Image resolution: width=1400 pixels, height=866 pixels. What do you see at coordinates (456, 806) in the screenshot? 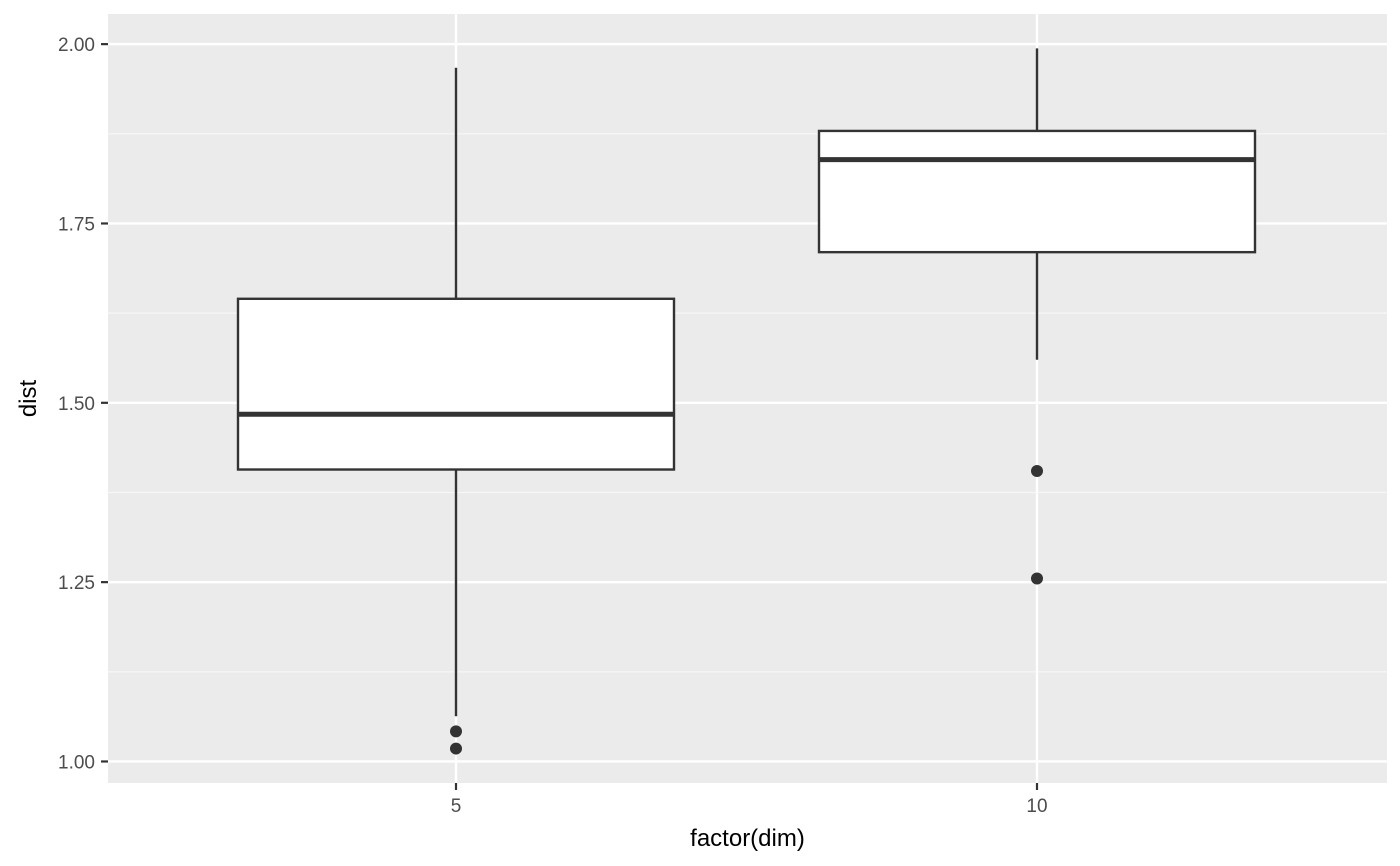
I see `x-tick-label: 5` at bounding box center [456, 806].